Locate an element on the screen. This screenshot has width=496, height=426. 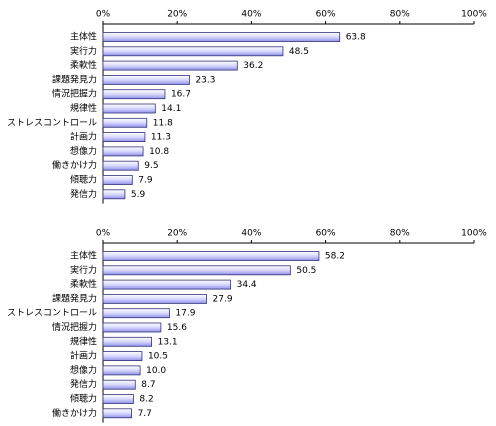
value-label: 10.8 is located at coordinates (159, 152).